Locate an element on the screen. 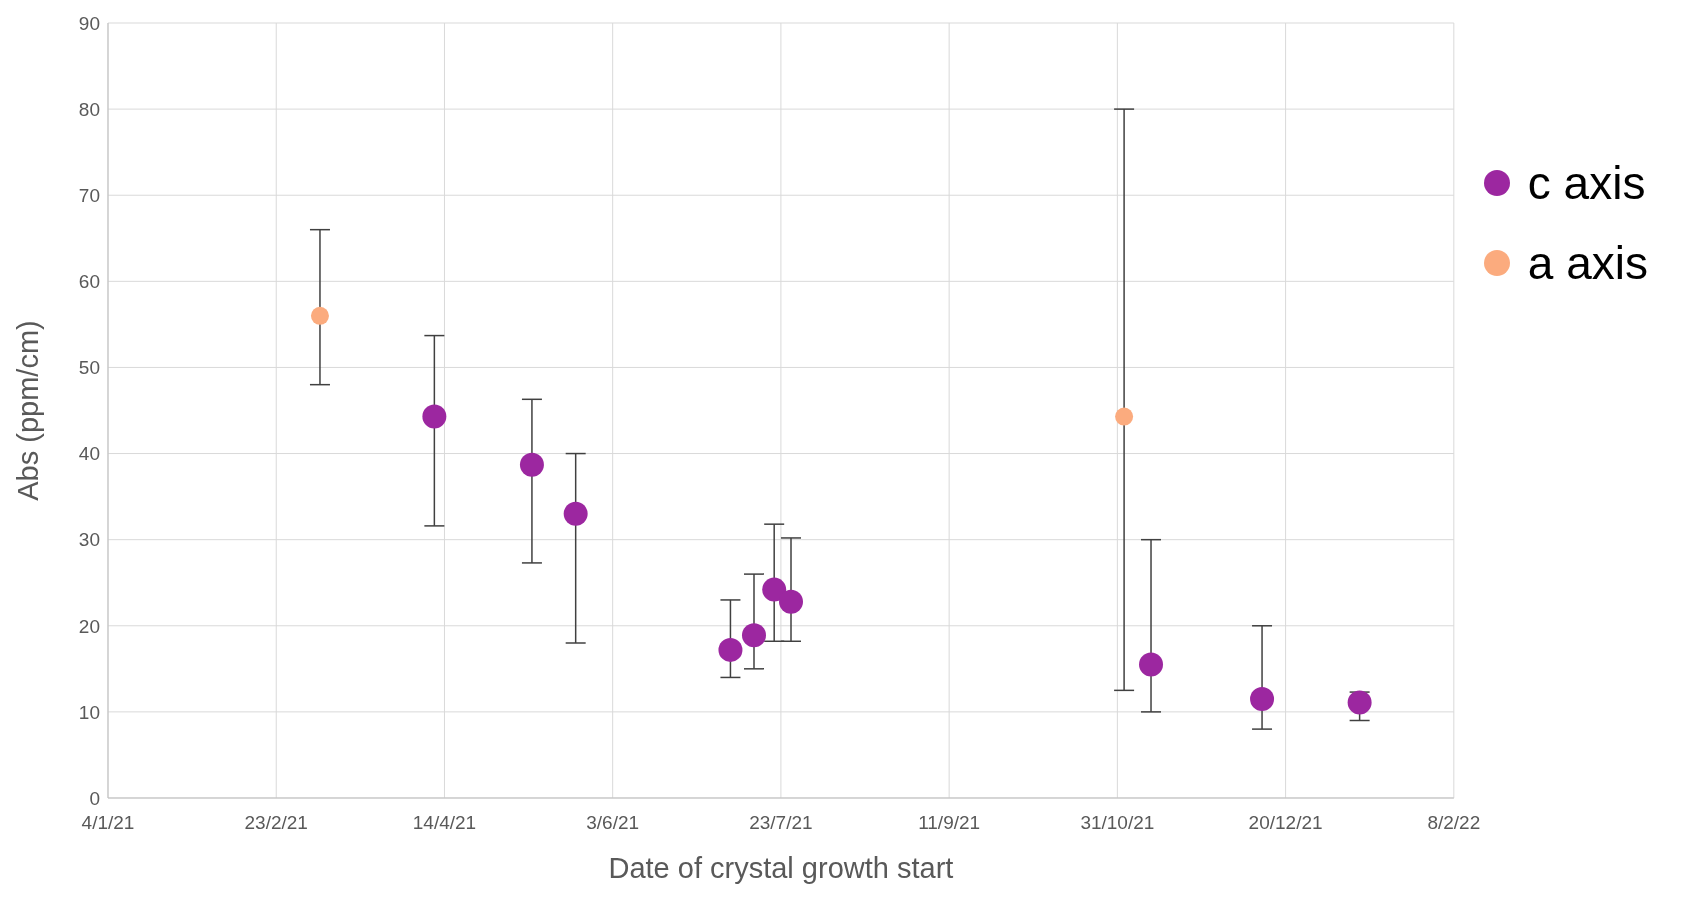  y-tick-label: 70 is located at coordinates (89, 195).